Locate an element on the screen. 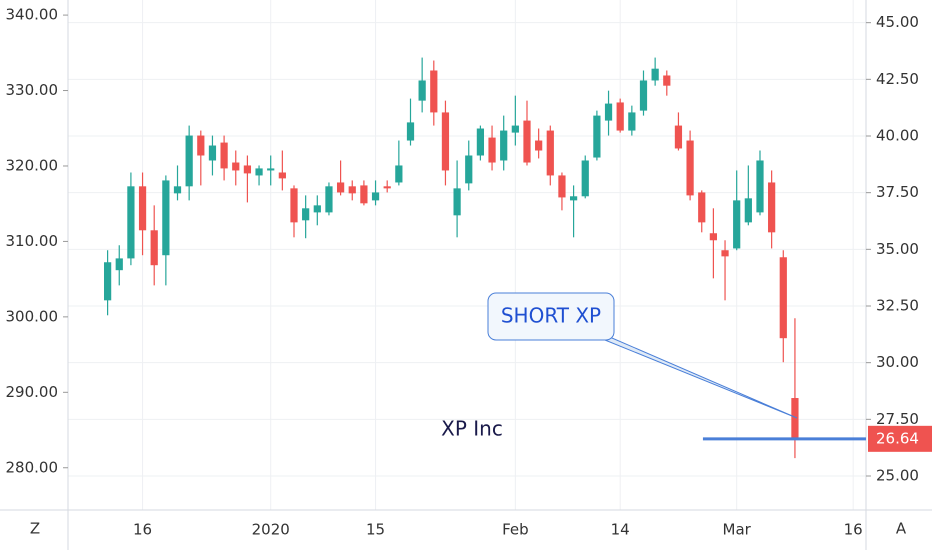  callout-box is located at coordinates (551, 316).